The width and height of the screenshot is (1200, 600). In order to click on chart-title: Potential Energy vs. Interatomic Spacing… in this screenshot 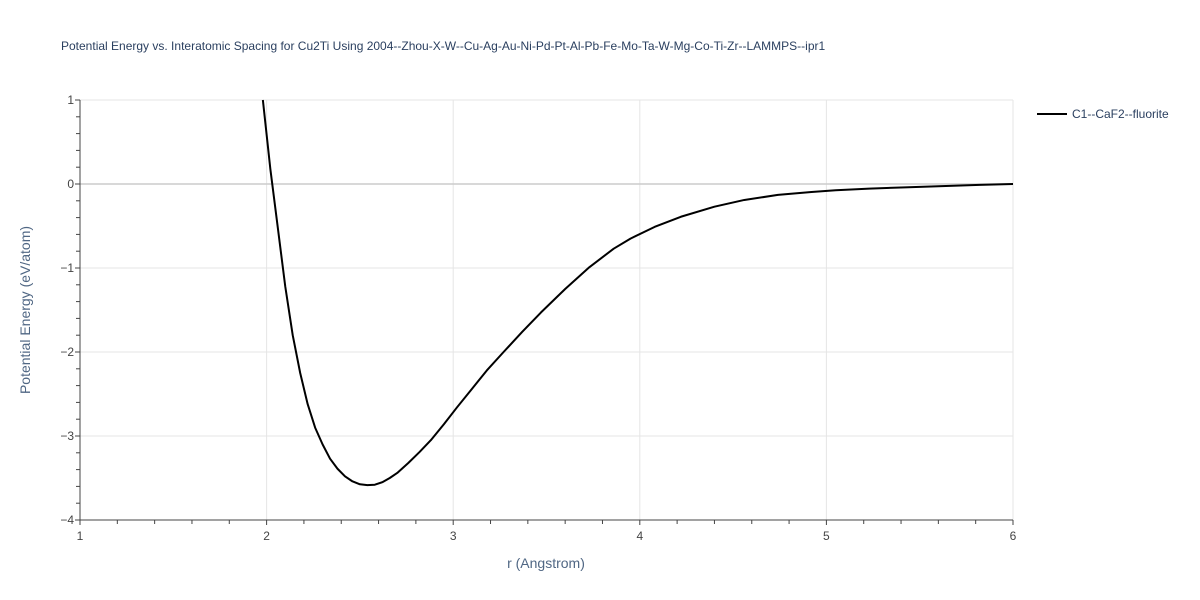, I will do `click(443, 46)`.